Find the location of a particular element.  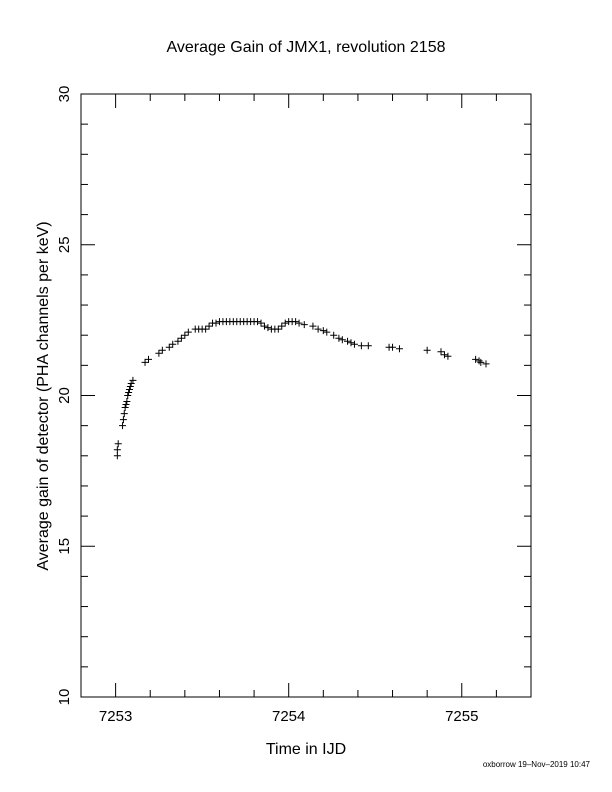

x-tick-label: 7255 is located at coordinates (461, 716).